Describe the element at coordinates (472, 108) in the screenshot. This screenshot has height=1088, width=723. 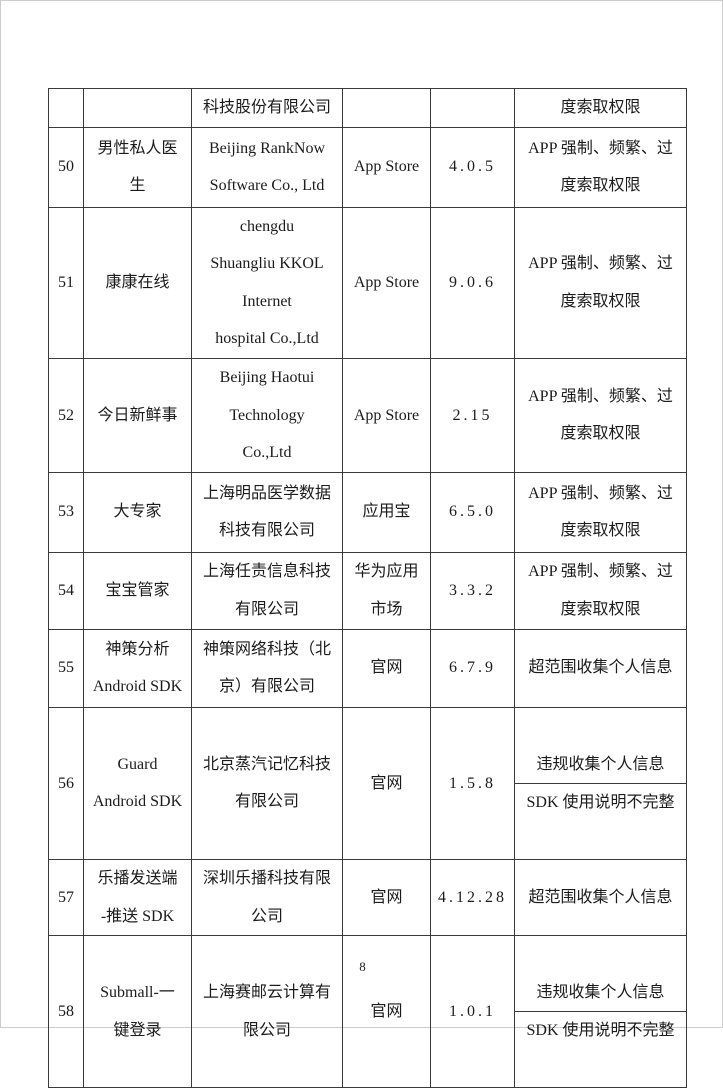
I see `cell-version` at that location.